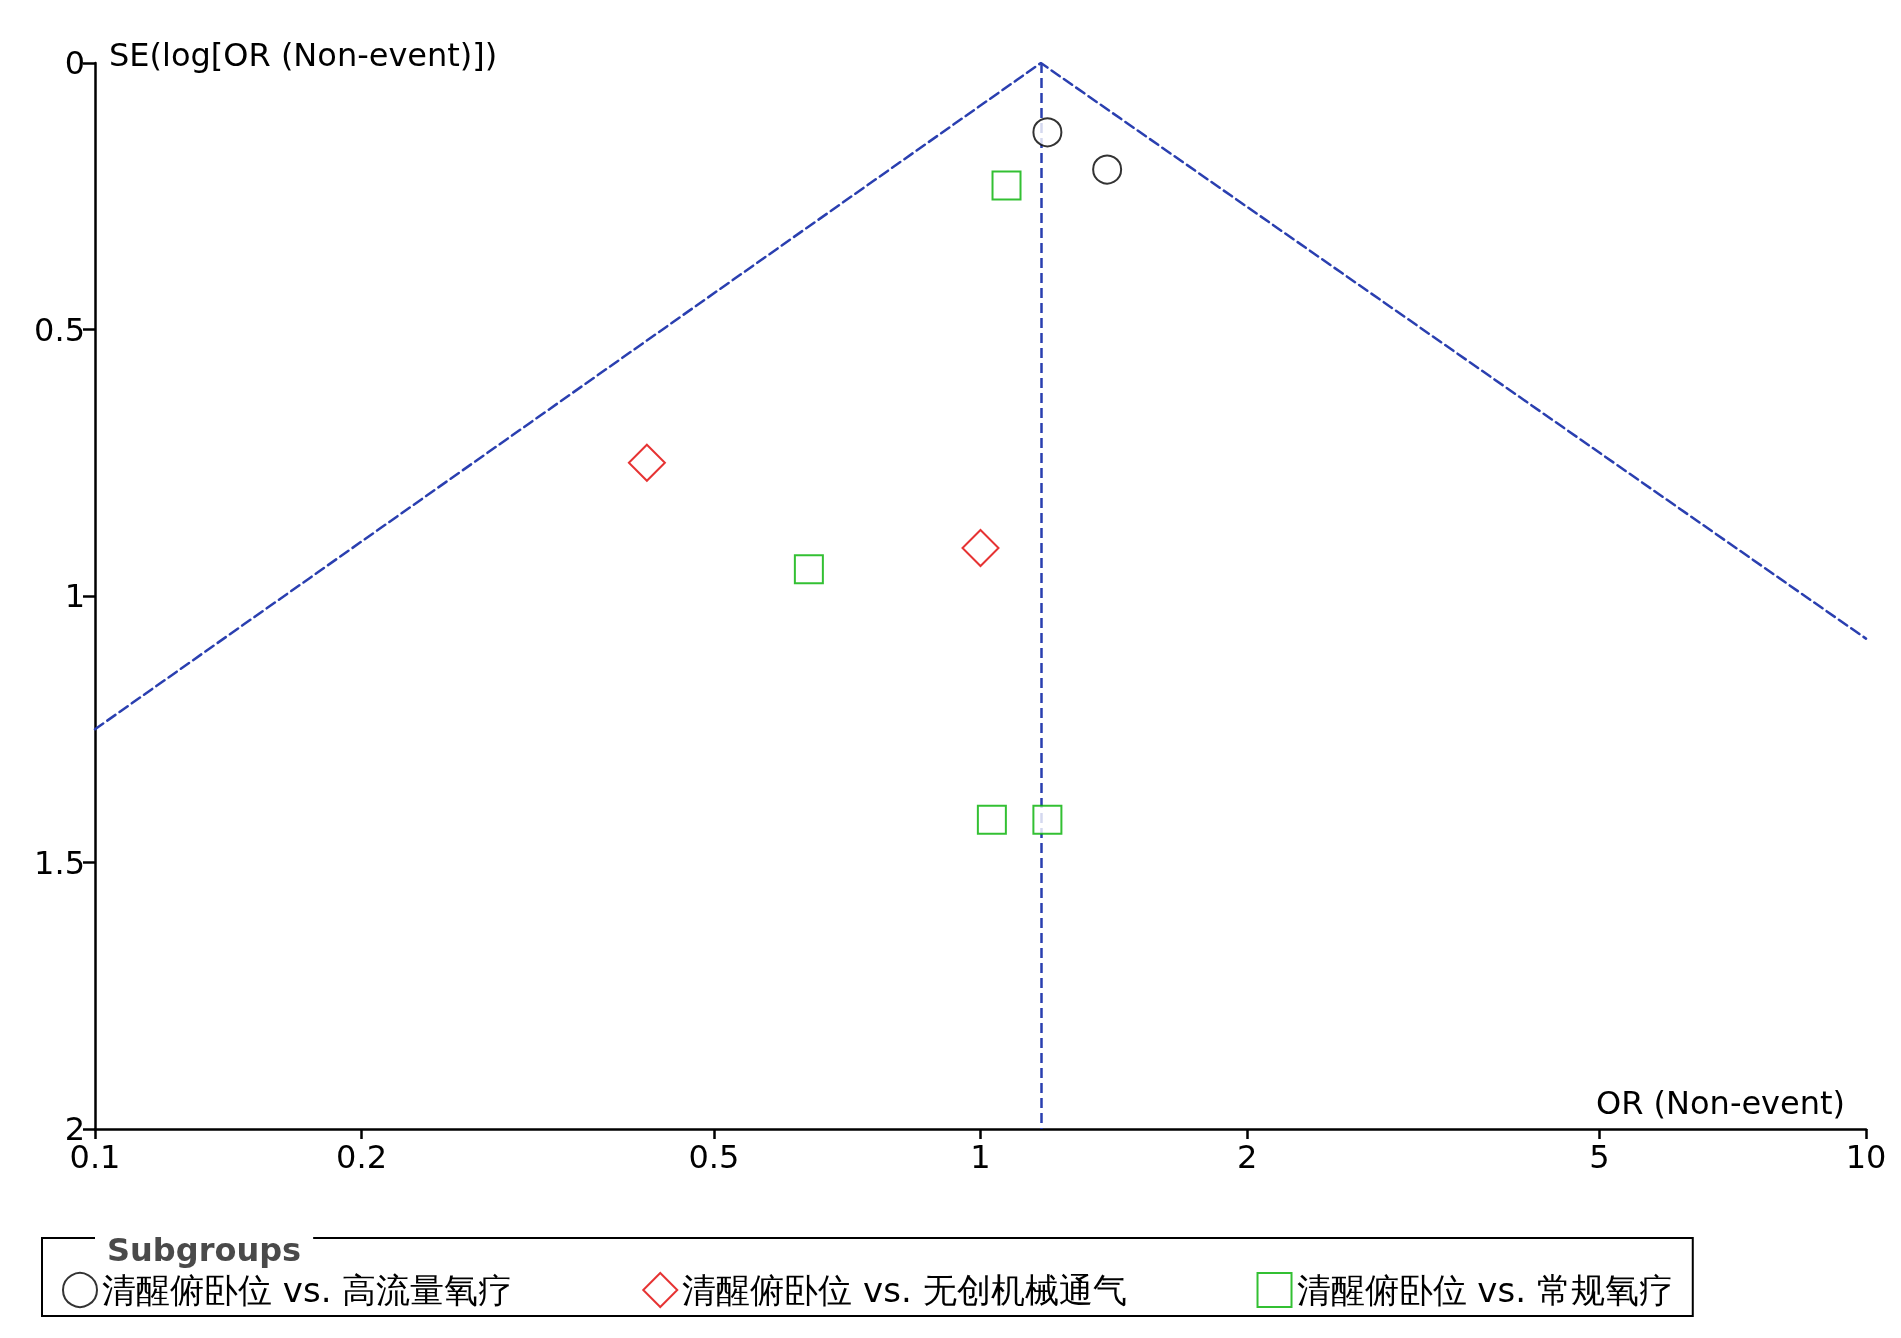 Image resolution: width=1901 pixels, height=1338 pixels. Describe the element at coordinates (1599, 1157) in the screenshot. I see `x-tick-label: 5` at that location.